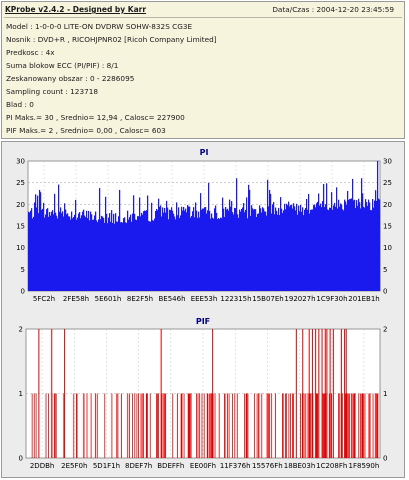 Image resolution: width=409 pixels, height=480 pixels. I want to click on pi-ytick-right: 30, so click(387, 162).